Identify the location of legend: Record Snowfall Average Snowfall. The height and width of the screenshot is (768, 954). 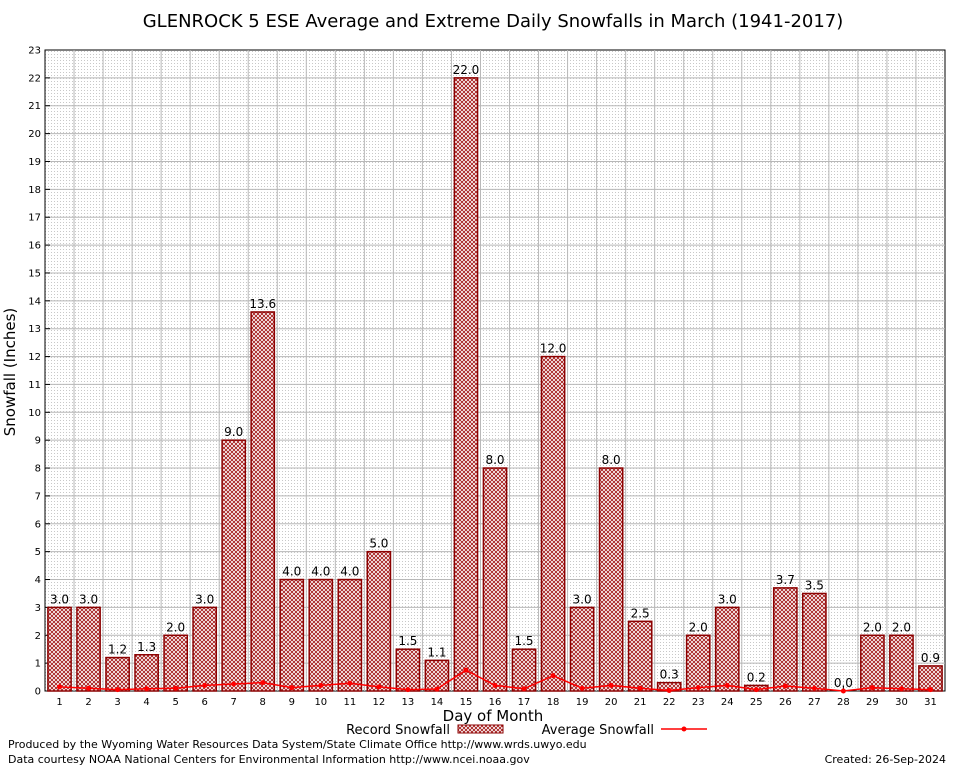
(526, 730).